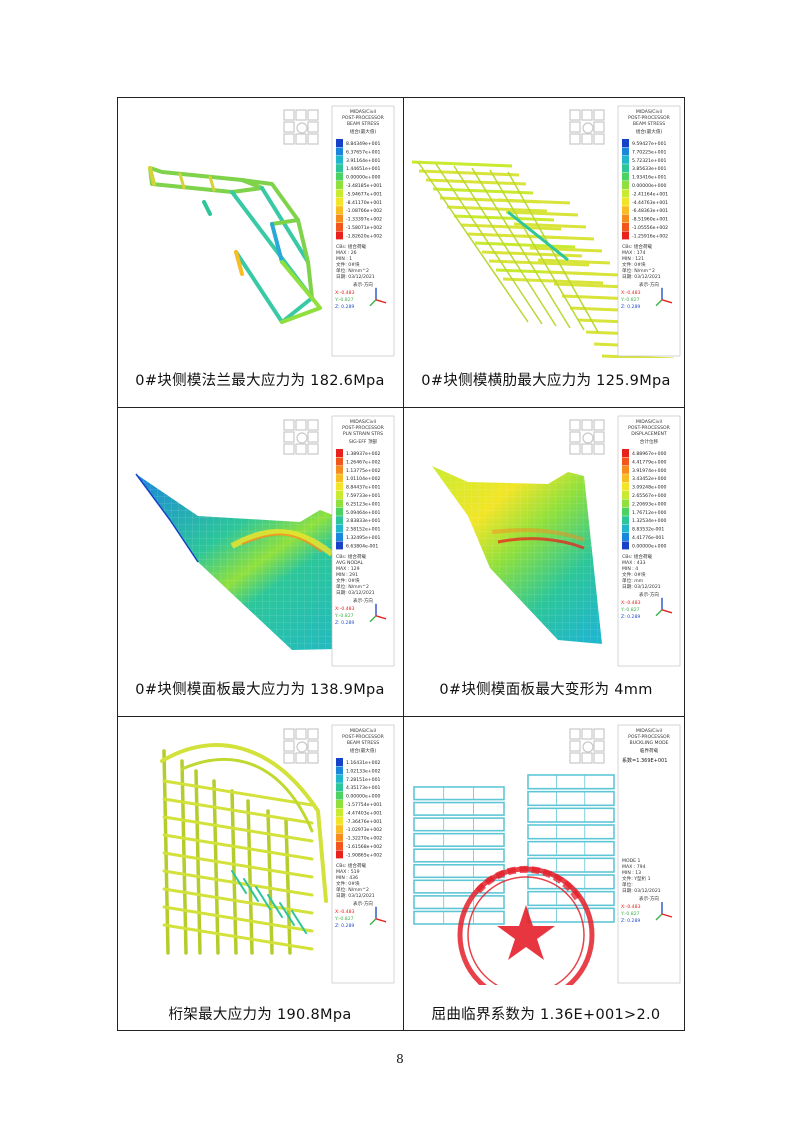  I want to click on legend-value: -4.44763e+001, so click(650, 203).